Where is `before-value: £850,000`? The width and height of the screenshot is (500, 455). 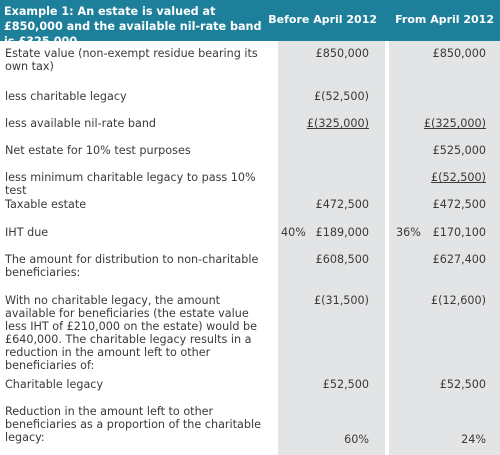
before-value: £850,000 is located at coordinates (342, 53).